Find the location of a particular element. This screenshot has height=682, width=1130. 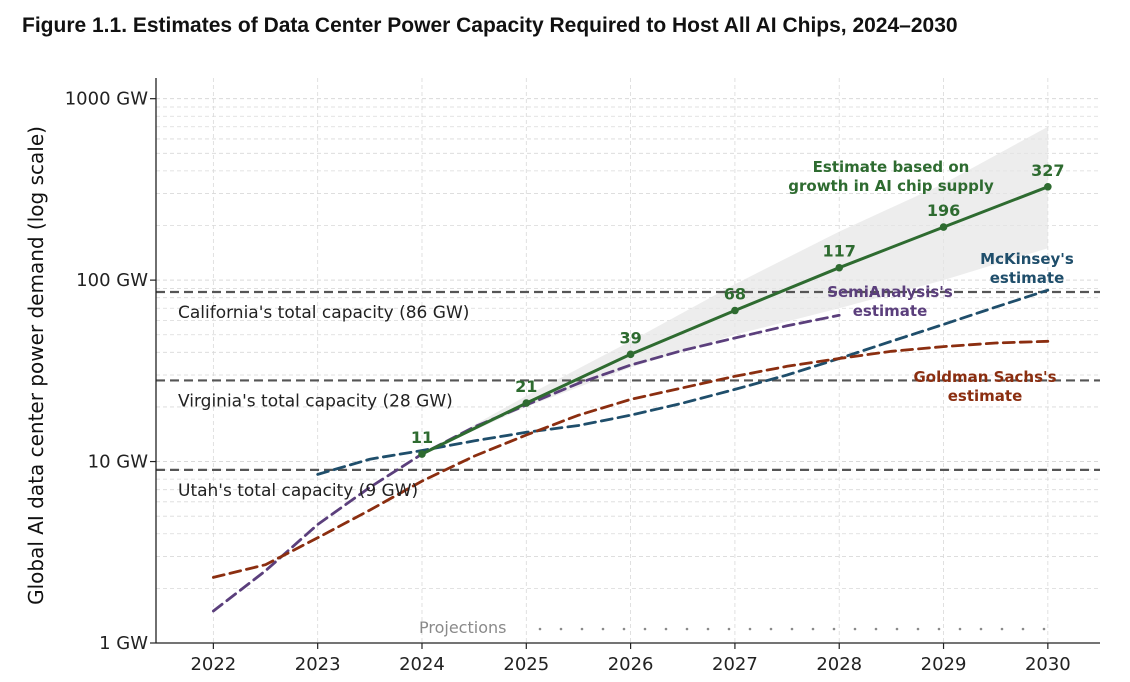

x-tick-label: 2029 is located at coordinates (944, 664).